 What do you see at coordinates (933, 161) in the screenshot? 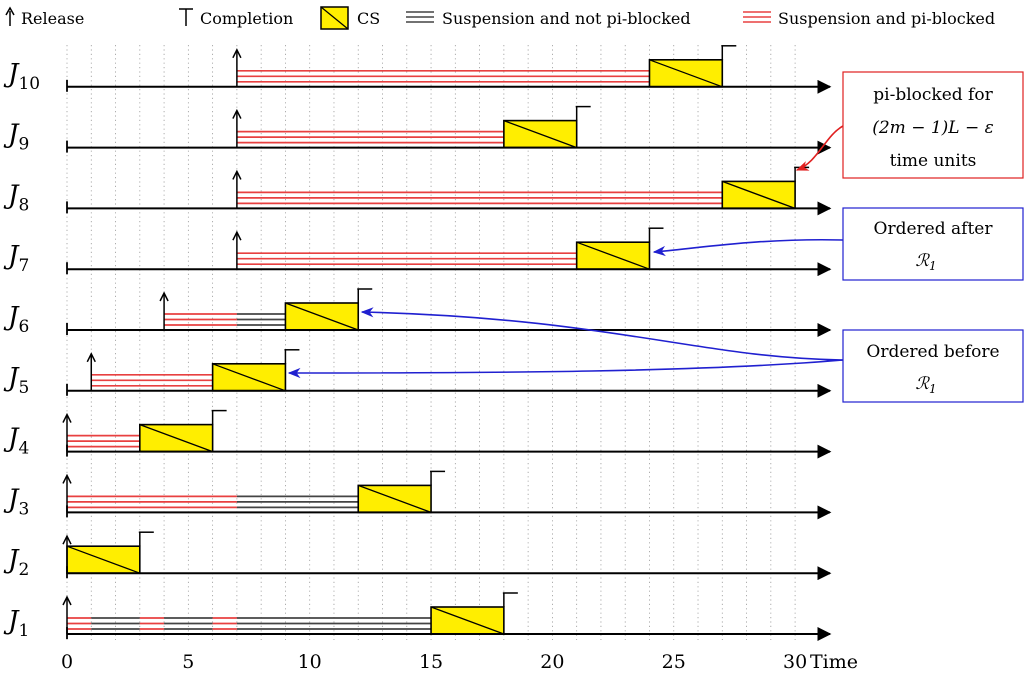
I see `pi-blocked-line3: time units` at bounding box center [933, 161].